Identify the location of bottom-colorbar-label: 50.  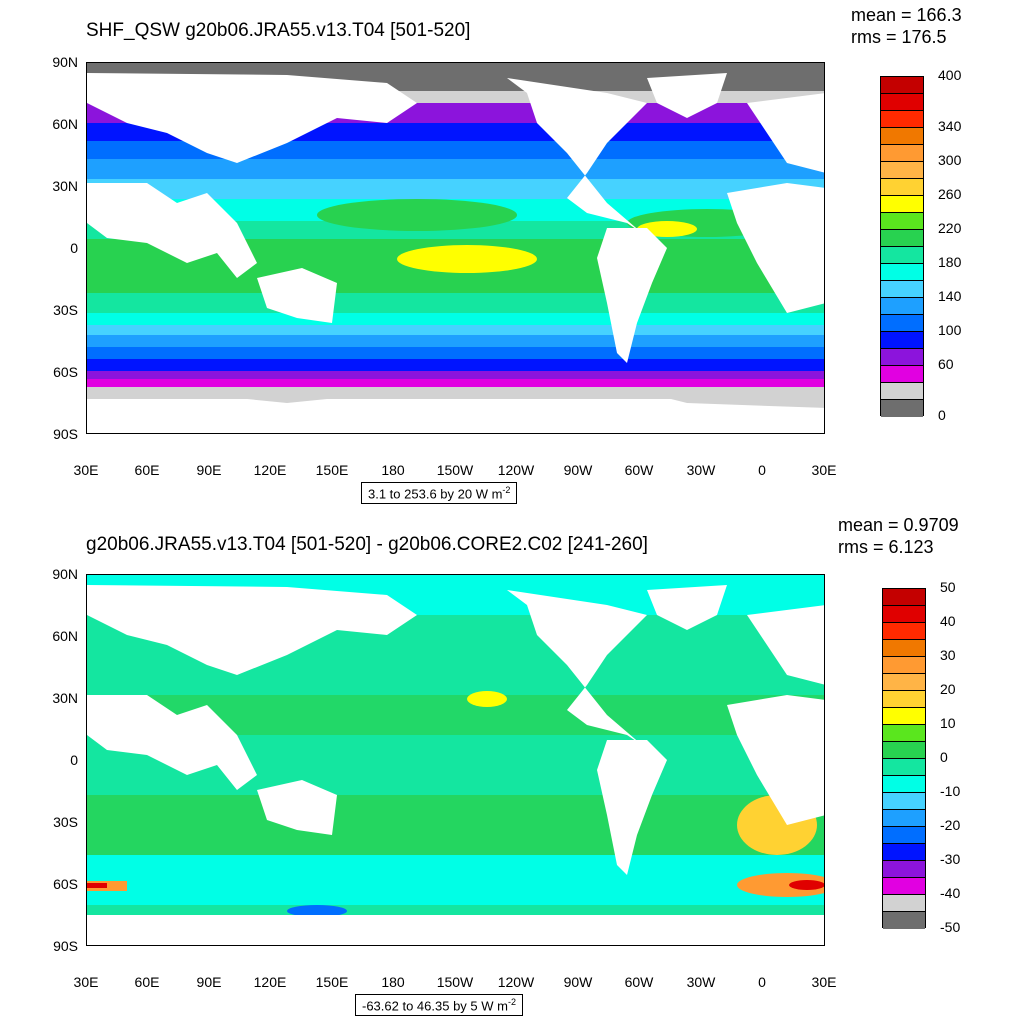
(948, 587).